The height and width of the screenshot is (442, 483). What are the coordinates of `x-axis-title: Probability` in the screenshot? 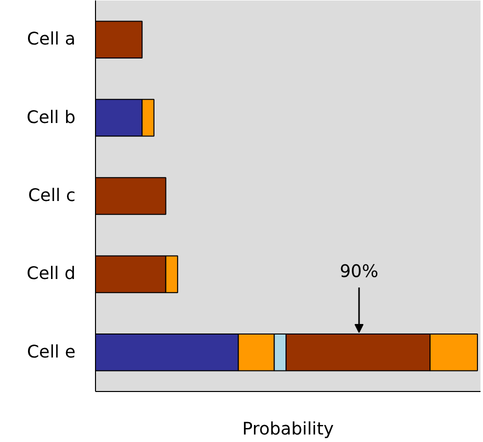 It's located at (288, 430).